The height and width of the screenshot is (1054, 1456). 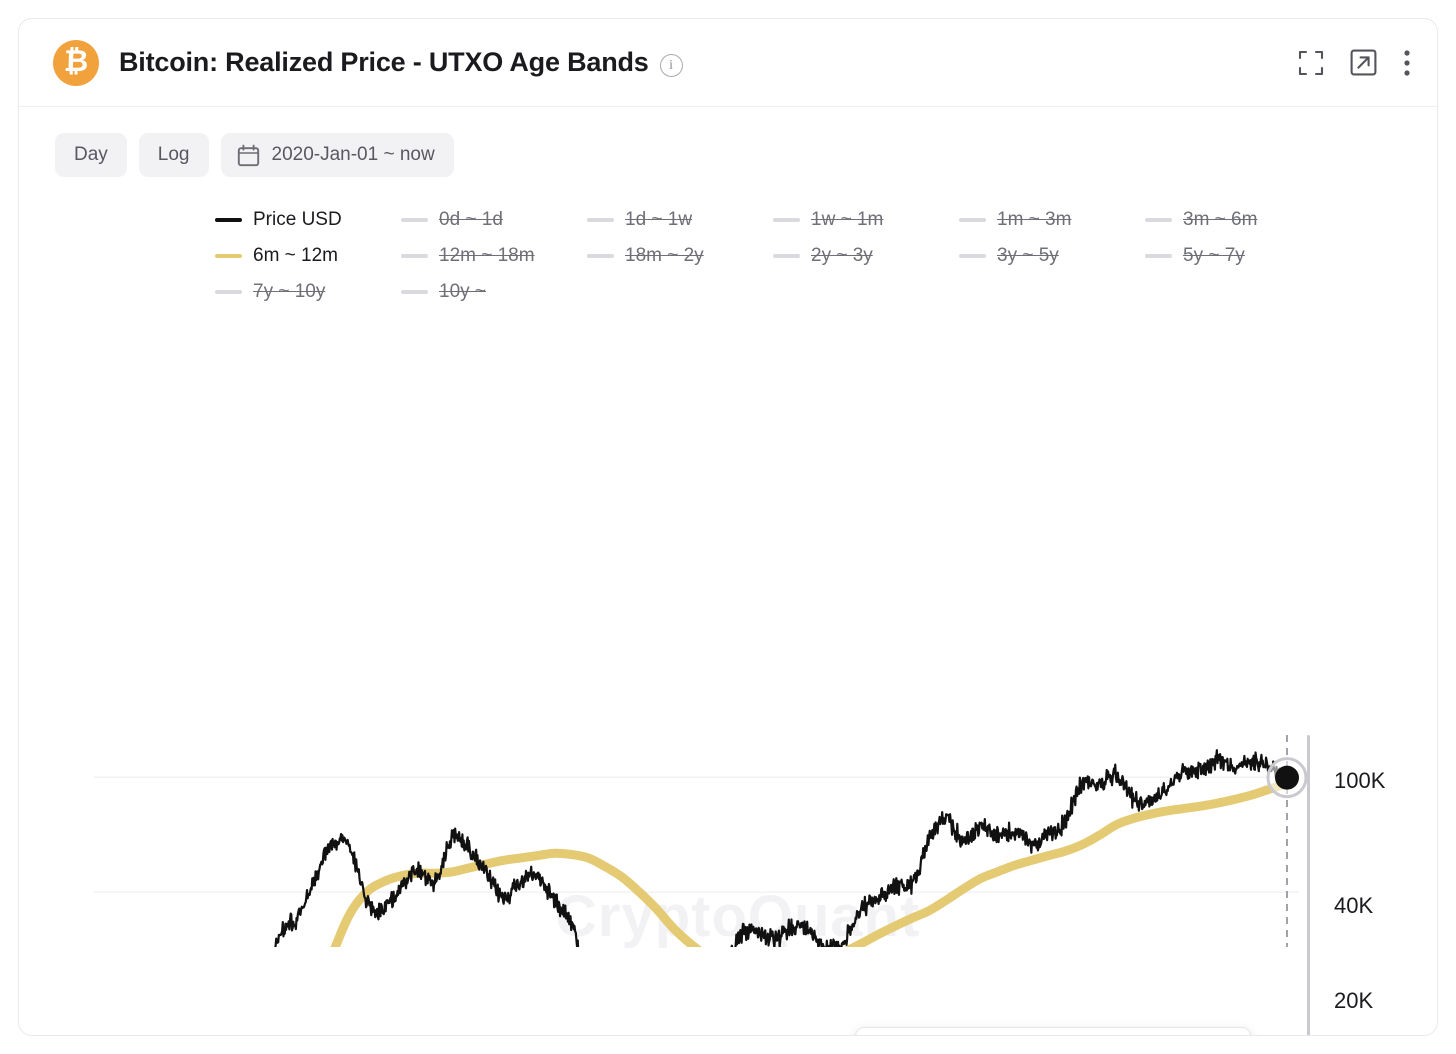 I want to click on interval-selector: Day, so click(x=91, y=155).